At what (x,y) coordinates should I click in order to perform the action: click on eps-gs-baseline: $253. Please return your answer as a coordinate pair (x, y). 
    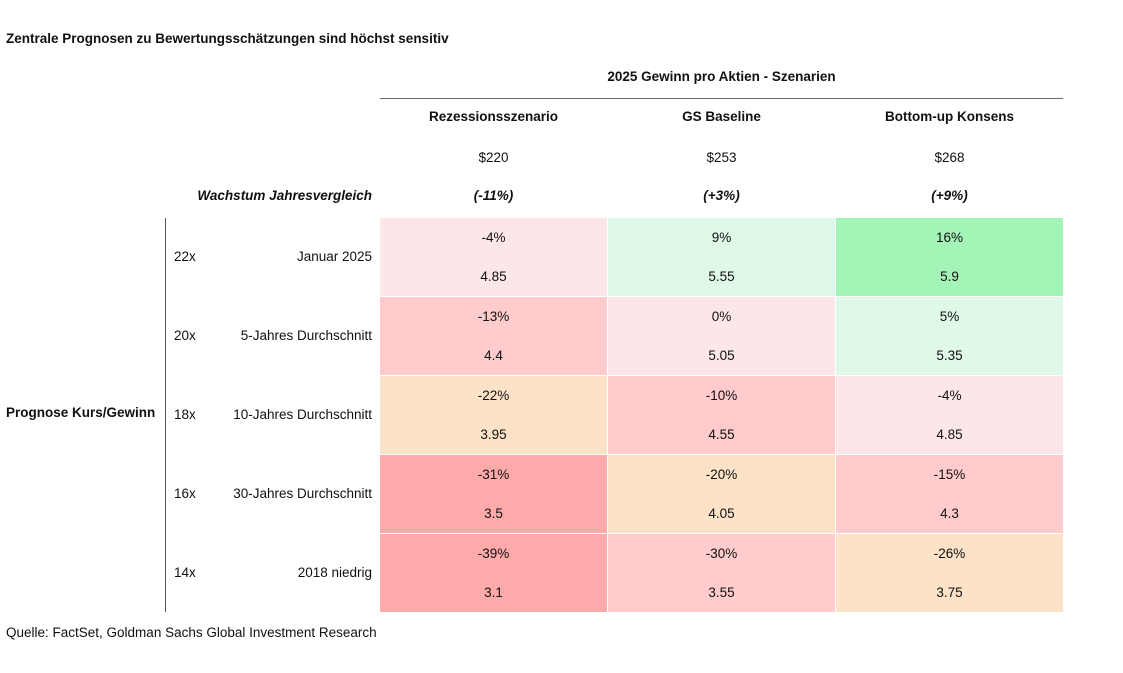
    Looking at the image, I should click on (721, 157).